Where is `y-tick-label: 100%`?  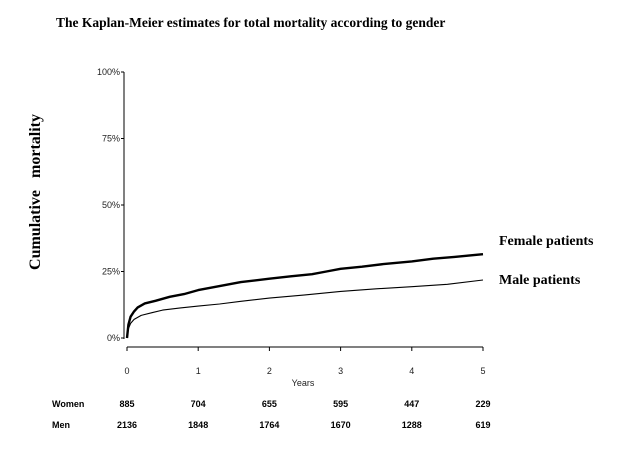
y-tick-label: 100% is located at coordinates (108, 72).